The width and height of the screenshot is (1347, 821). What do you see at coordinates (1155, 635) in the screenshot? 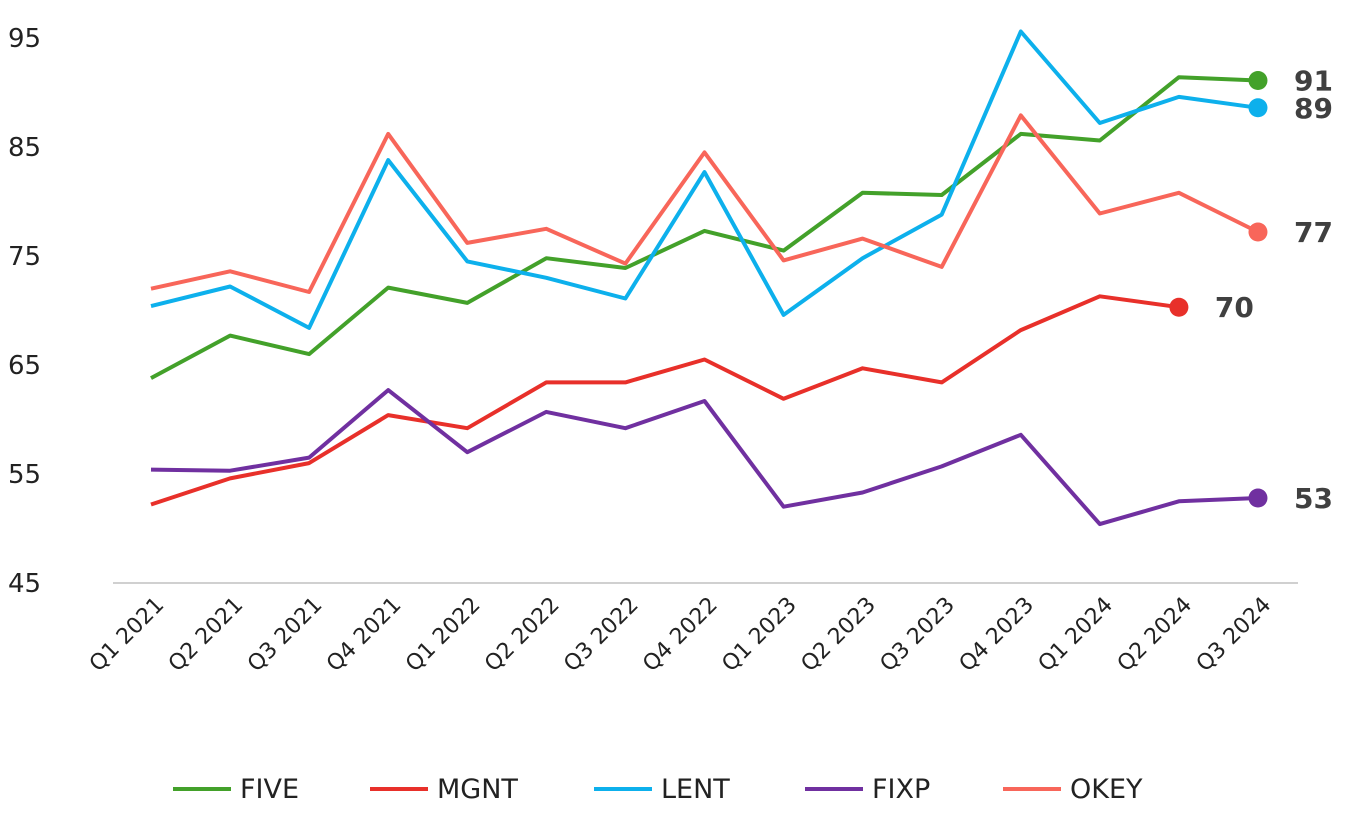
I see `x-tick-label: Q2 2024` at bounding box center [1155, 635].